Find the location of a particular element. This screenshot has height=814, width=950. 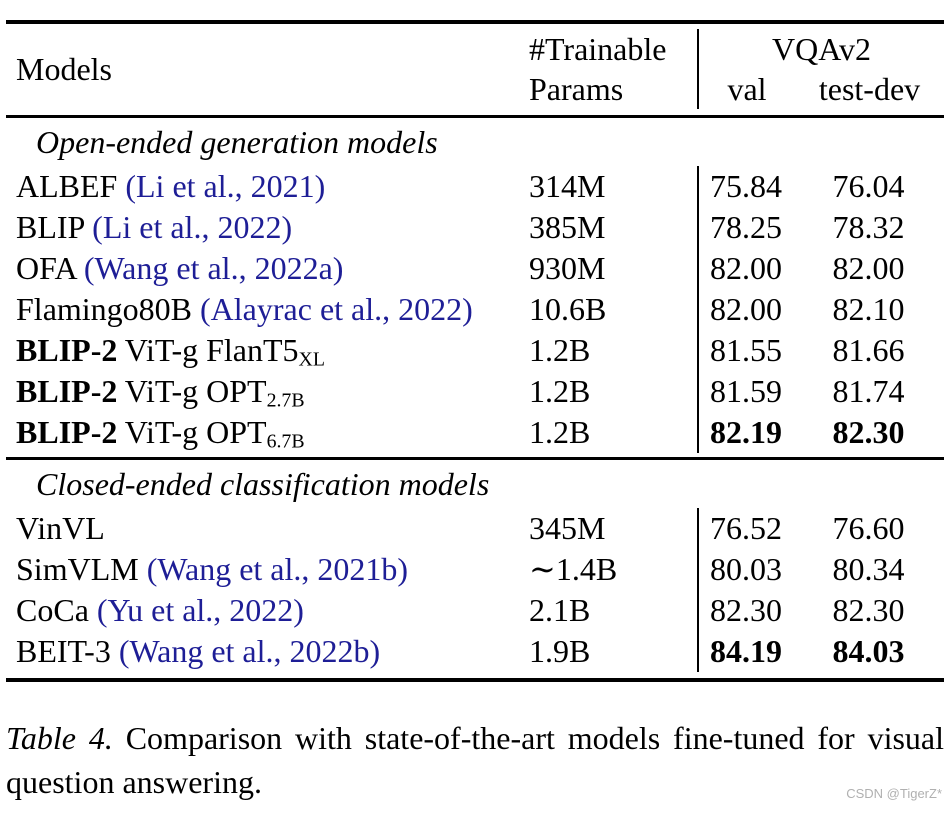

testdev-score: 78.32 is located at coordinates (868, 227).